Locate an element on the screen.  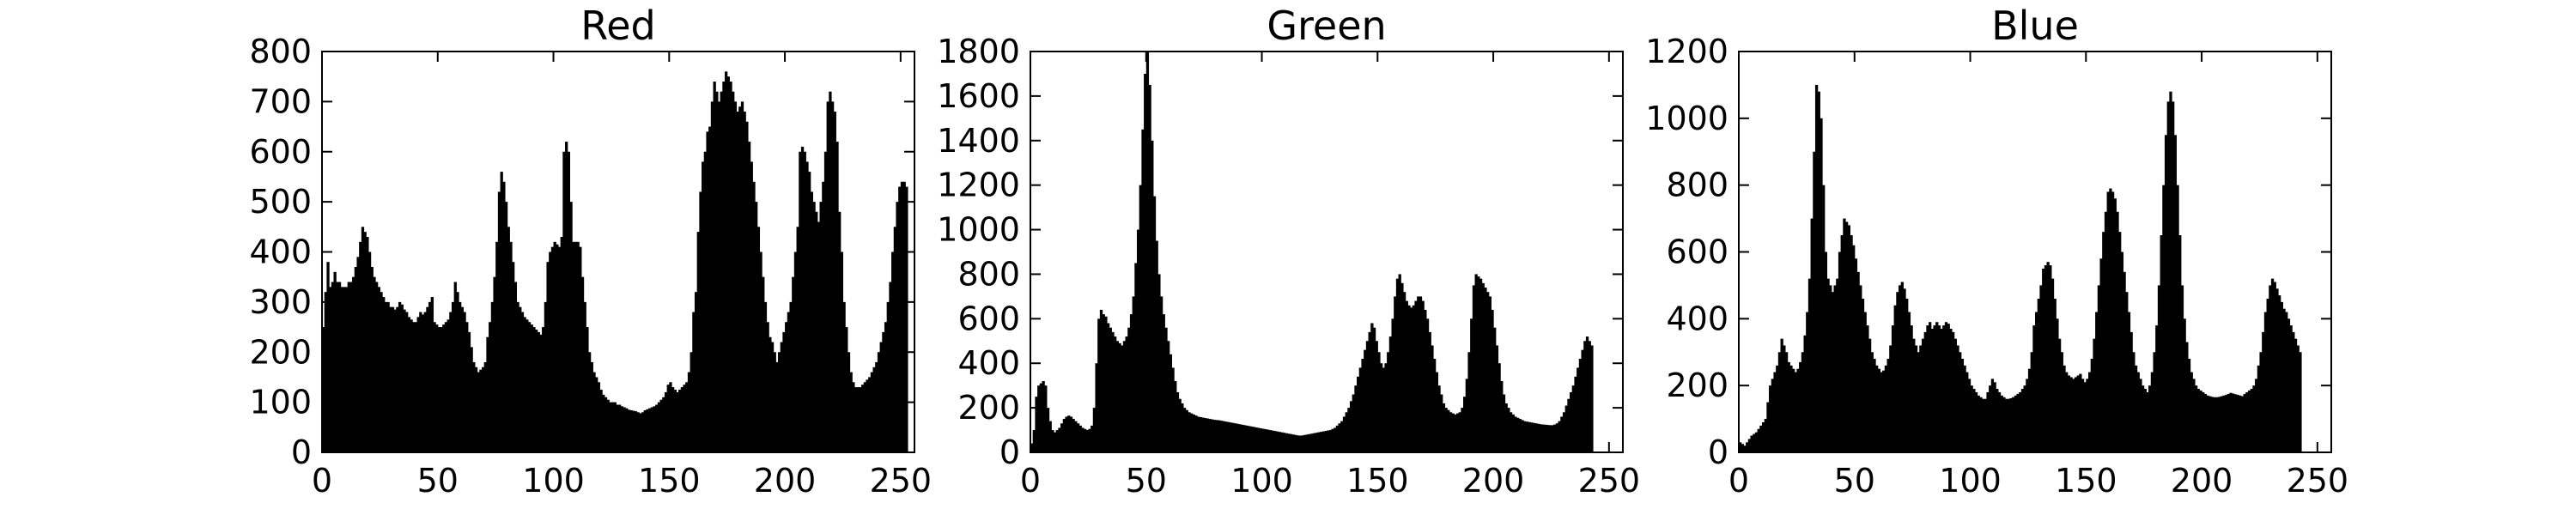
blue-y-tick-label: 800 is located at coordinates (1697, 185).